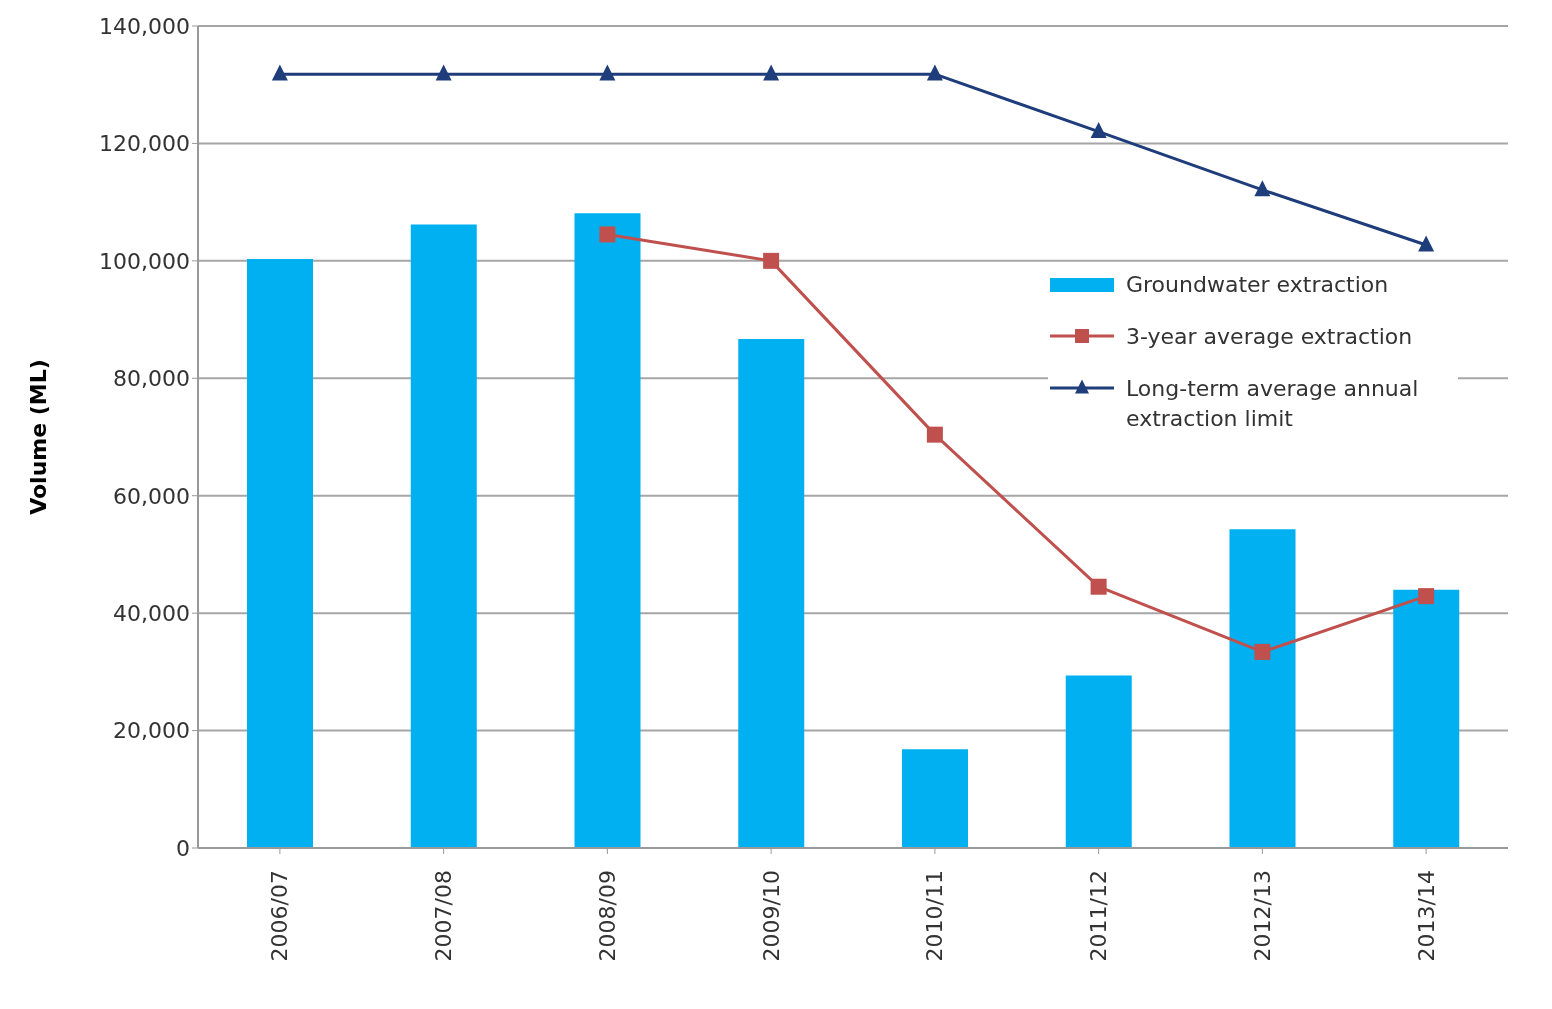 The image size is (1552, 1009). I want to click on legend-label: Groundwater extraction, so click(1257, 285).